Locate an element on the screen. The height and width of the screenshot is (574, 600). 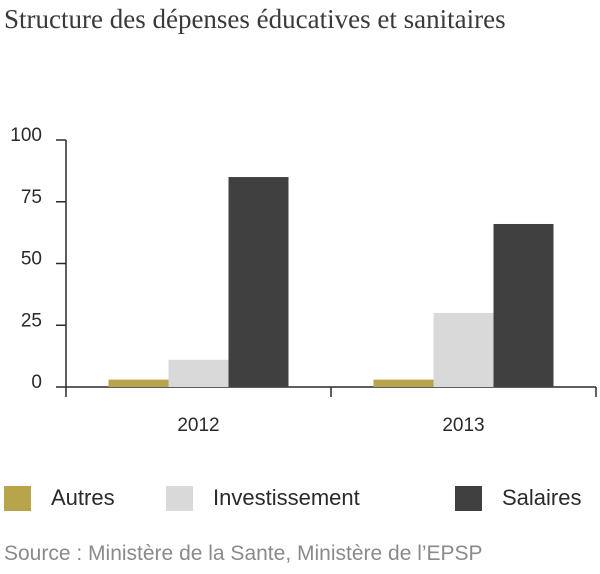
bar-investissement-2012 is located at coordinates (198, 373).